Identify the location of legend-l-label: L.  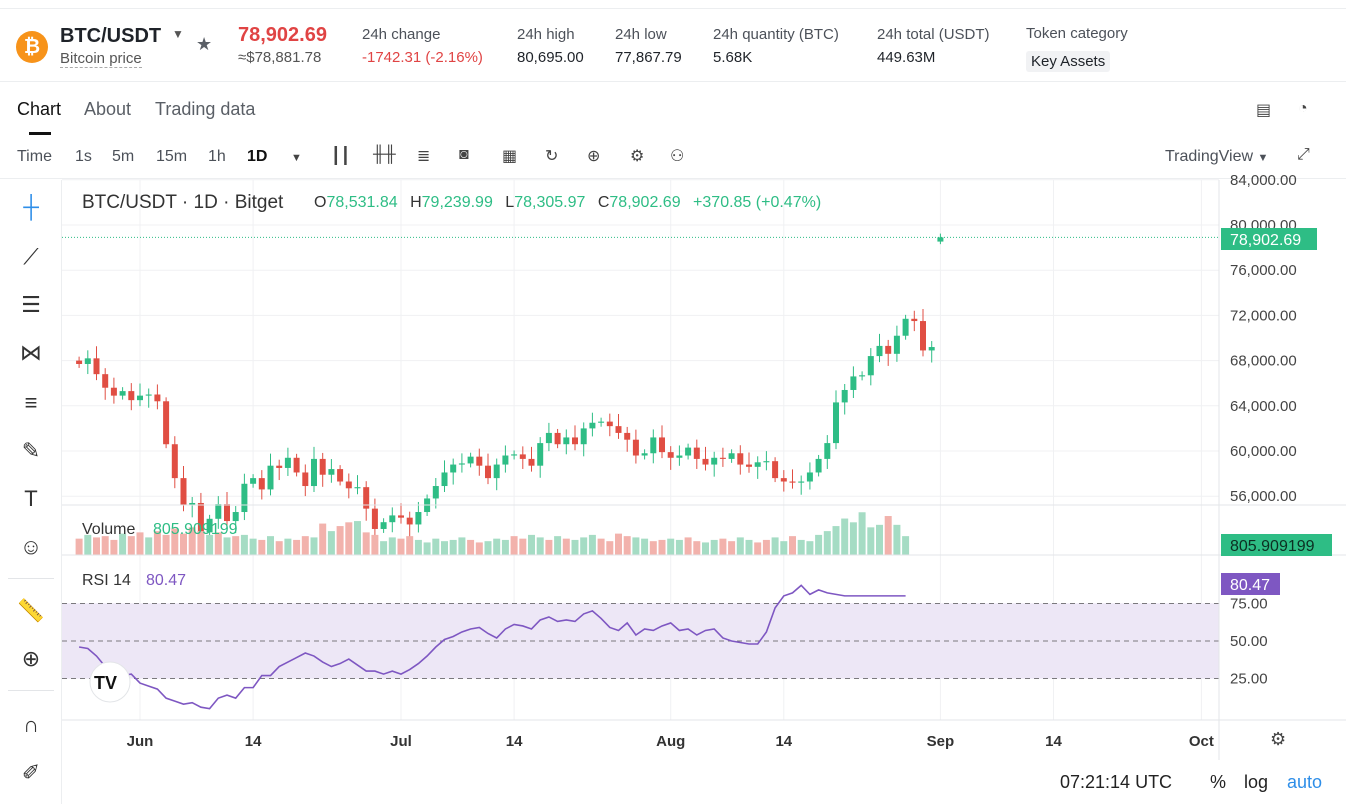
(509, 202).